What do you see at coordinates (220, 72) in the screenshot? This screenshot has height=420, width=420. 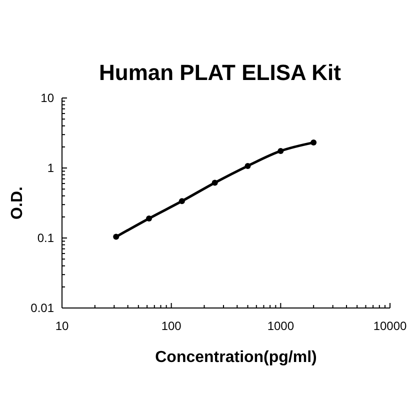 I see `chart-title: Human PLAT ELISA Kit` at bounding box center [220, 72].